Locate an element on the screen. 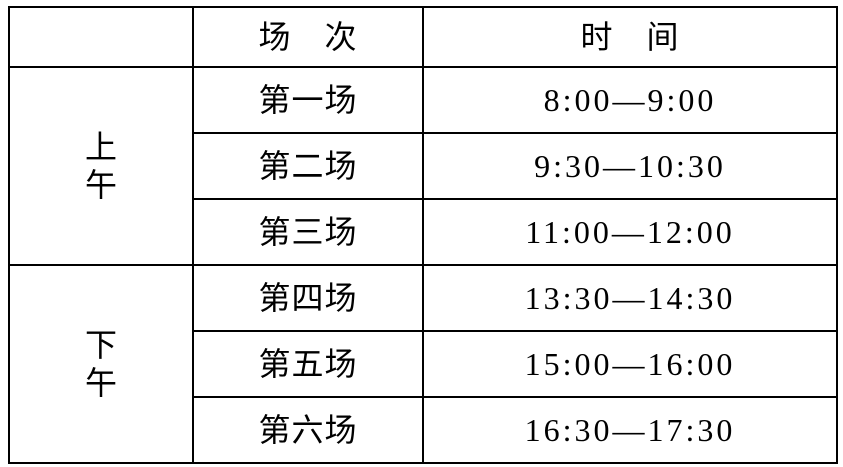 This screenshot has width=843, height=467. session-cell: 第二场 is located at coordinates (308, 166).